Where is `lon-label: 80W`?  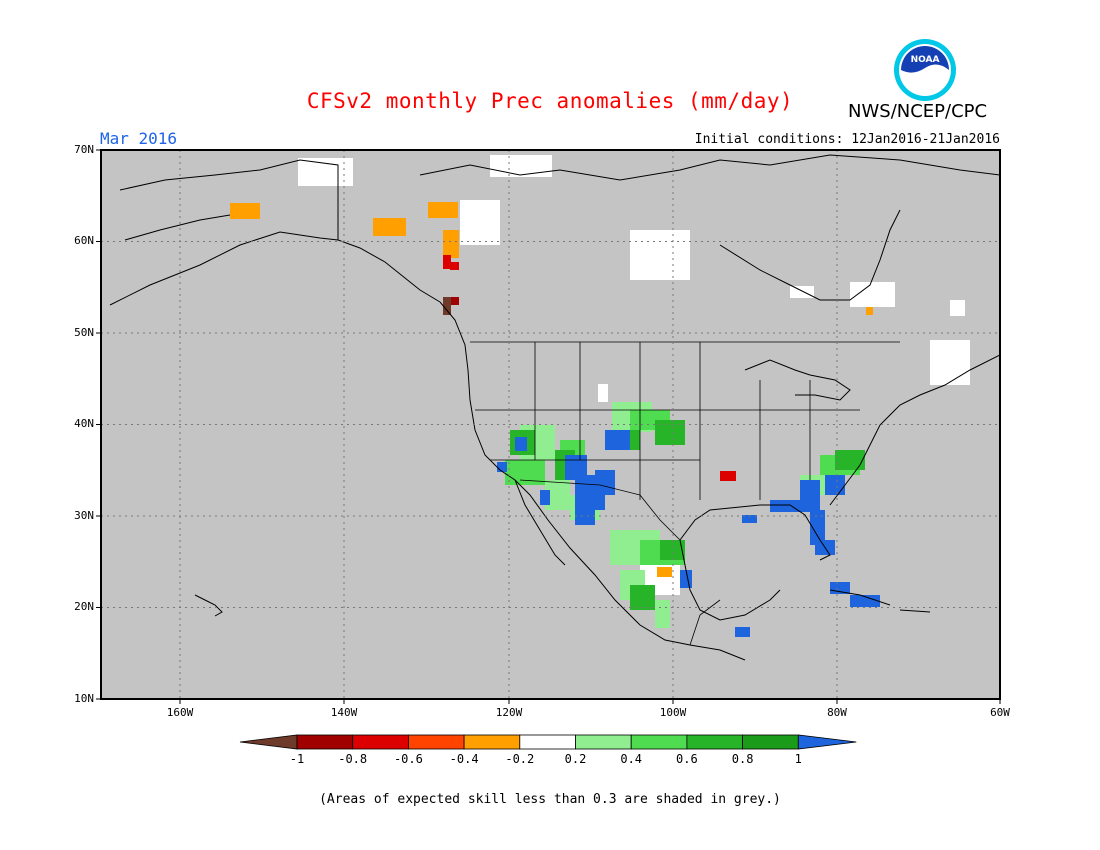
lon-label: 80W is located at coordinates (837, 712).